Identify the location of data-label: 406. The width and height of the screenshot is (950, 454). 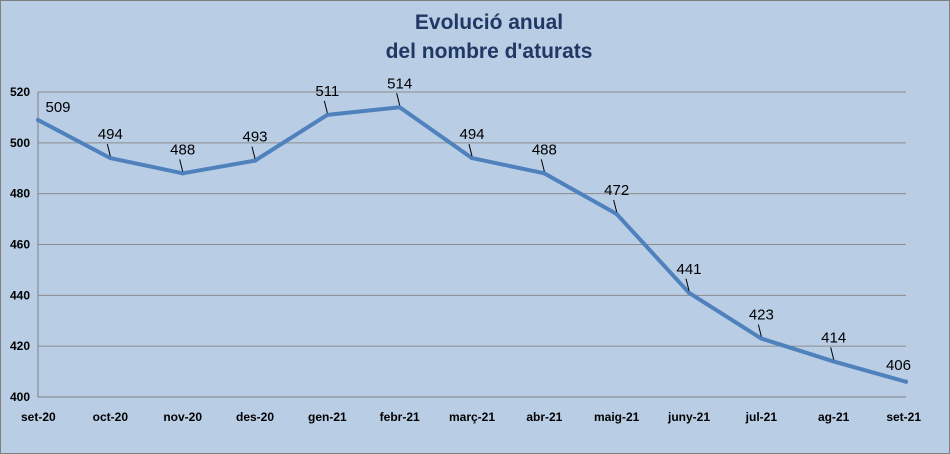
(898, 365).